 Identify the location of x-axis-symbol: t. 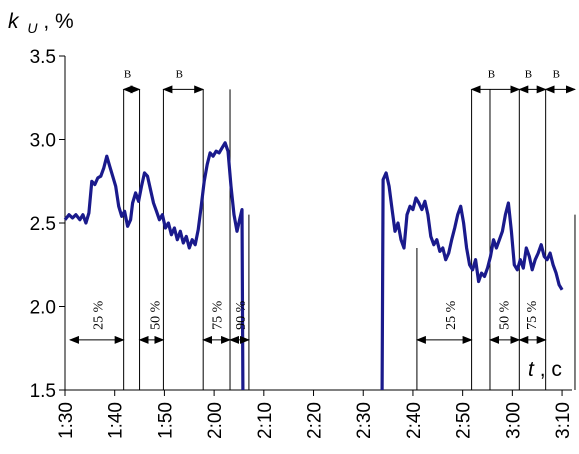
(531, 369).